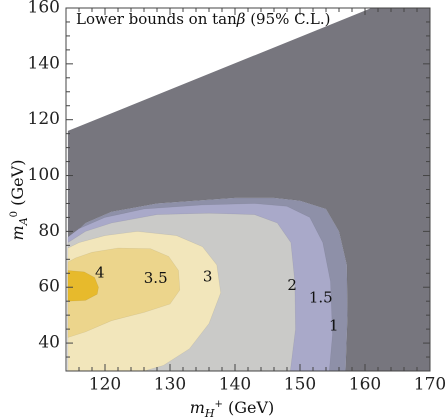 This screenshot has height=418, width=445. Describe the element at coordinates (44, 119) in the screenshot. I see `y-tick-label-120: 120` at that location.